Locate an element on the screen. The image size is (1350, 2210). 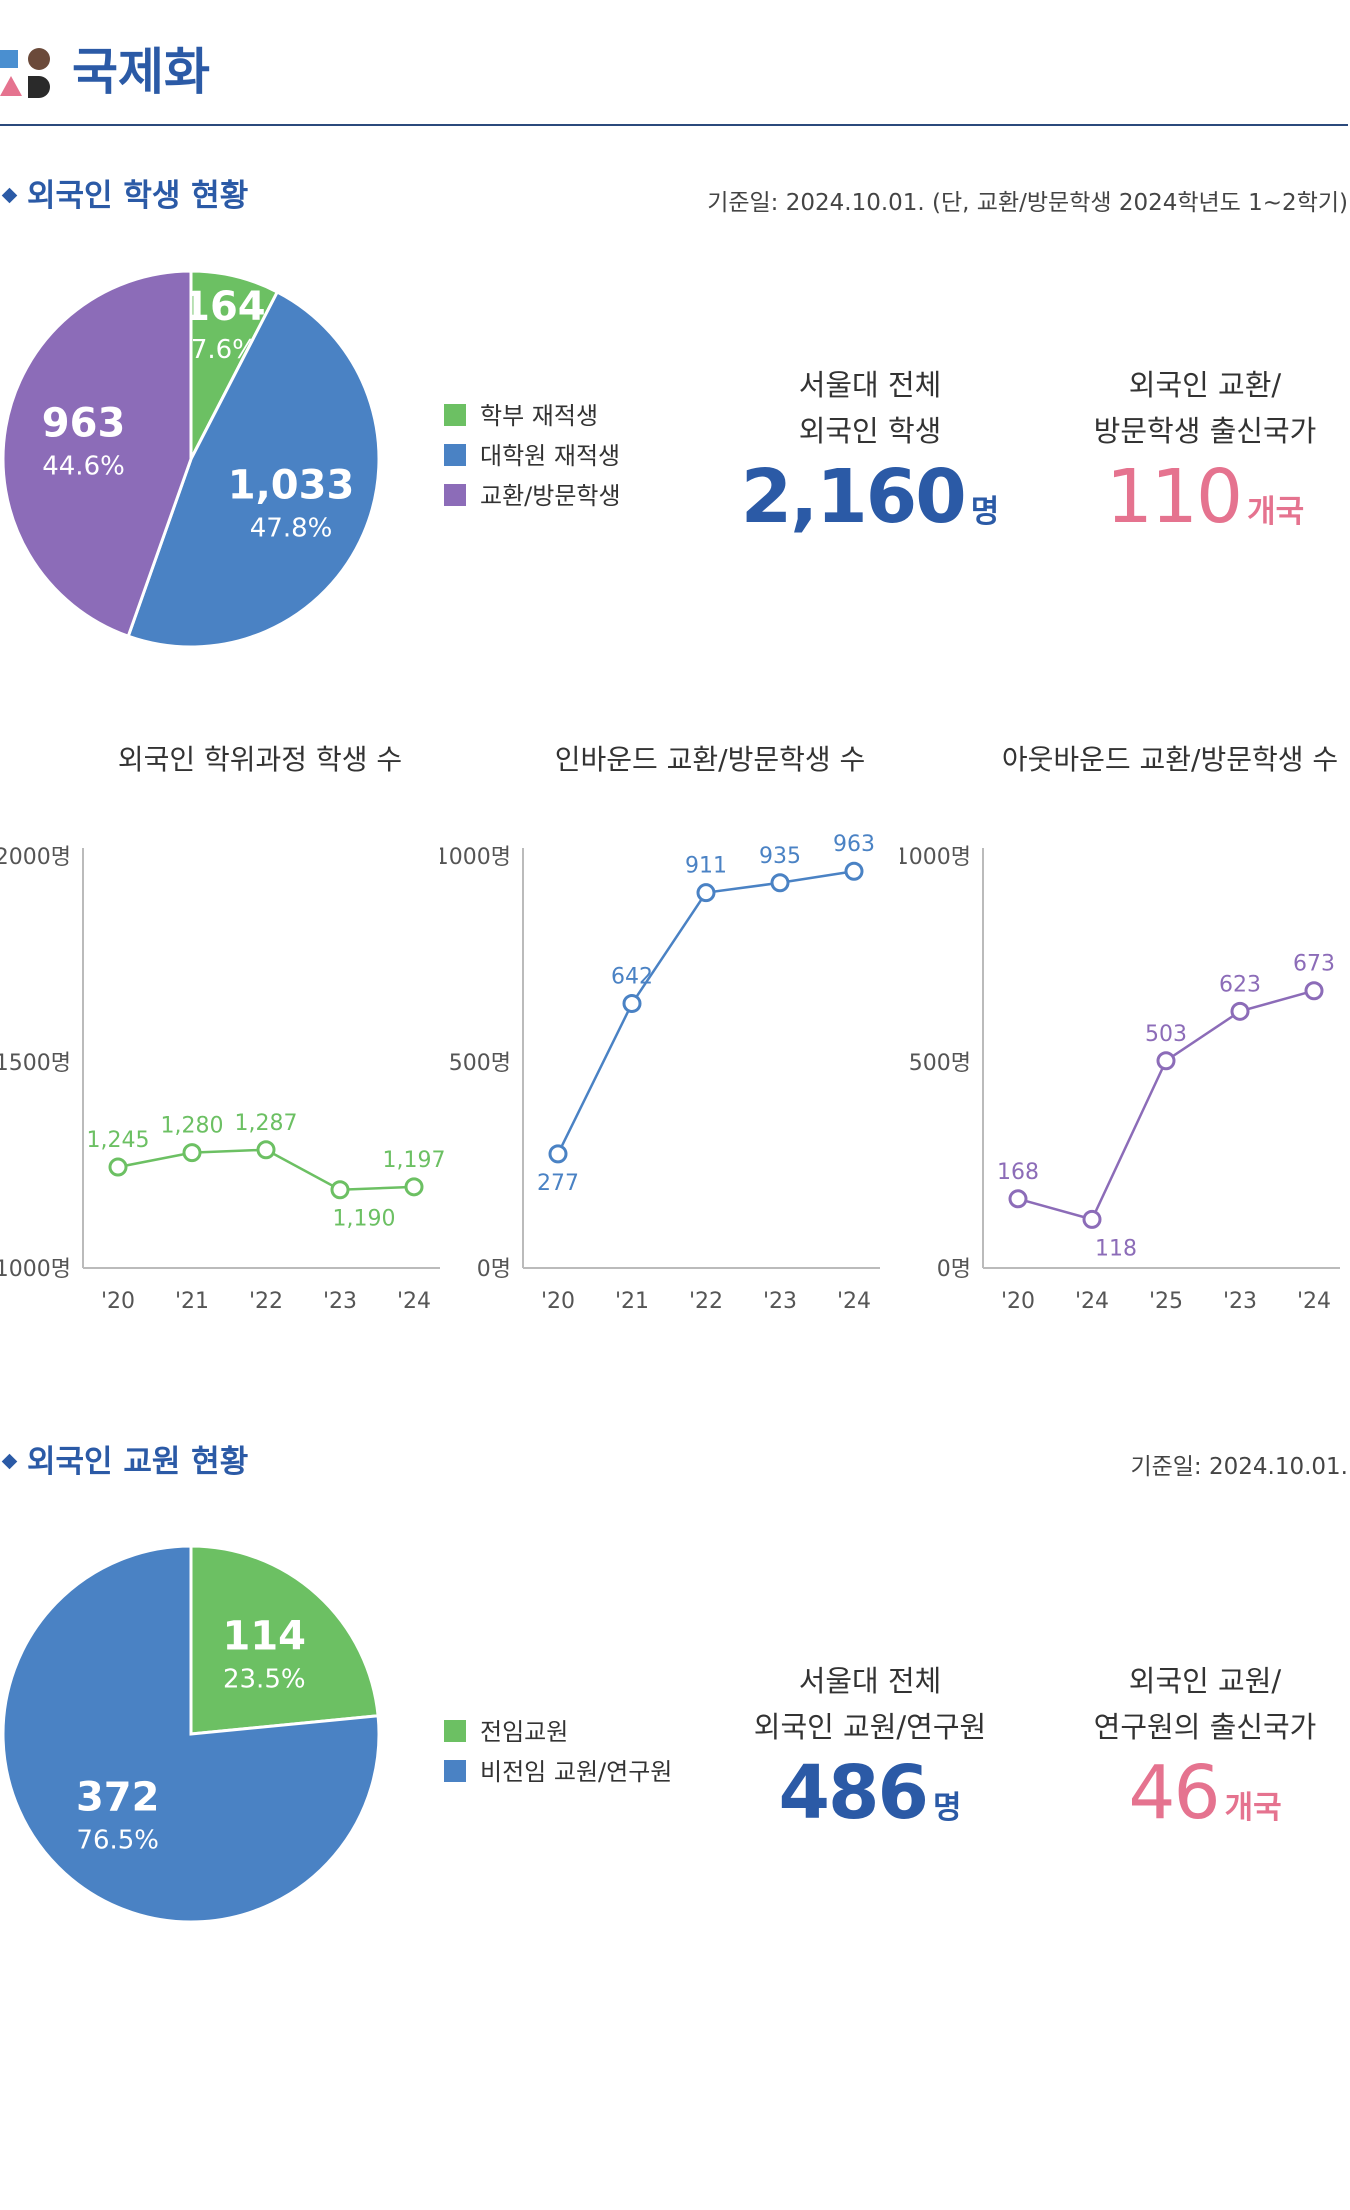
faculty-pie-chart: 114 23.5% 372 76.5% is located at coordinates (191, 1734).